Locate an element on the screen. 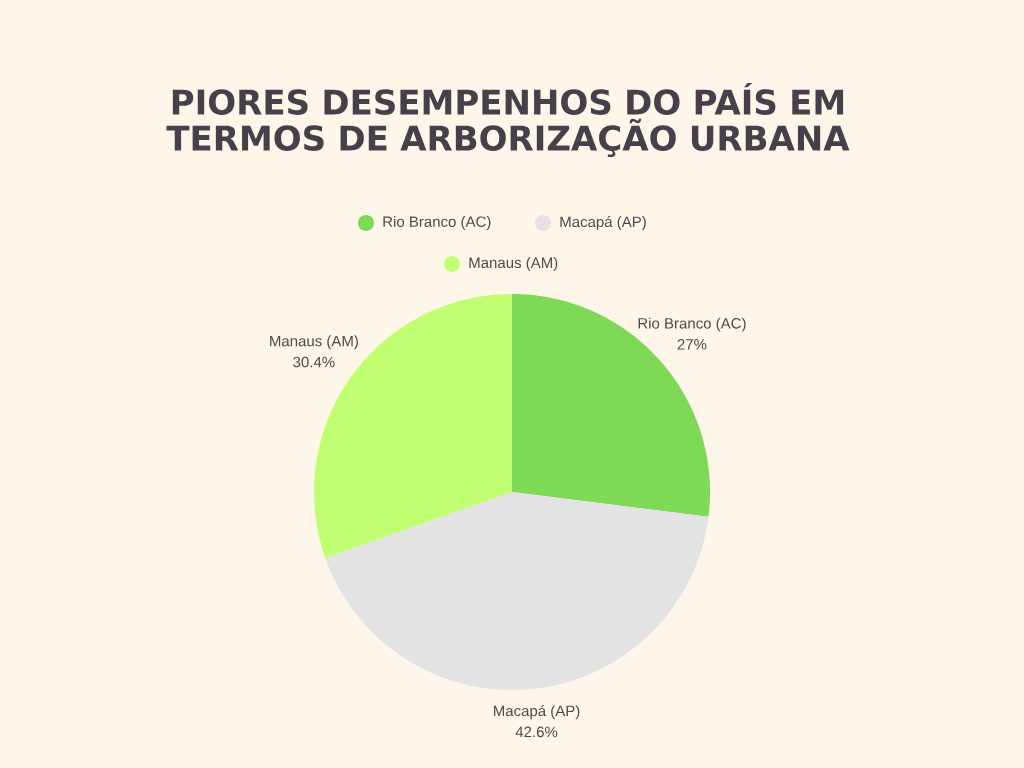 The height and width of the screenshot is (768, 1024). slice-label: Manaus (AM) is located at coordinates (314, 342).